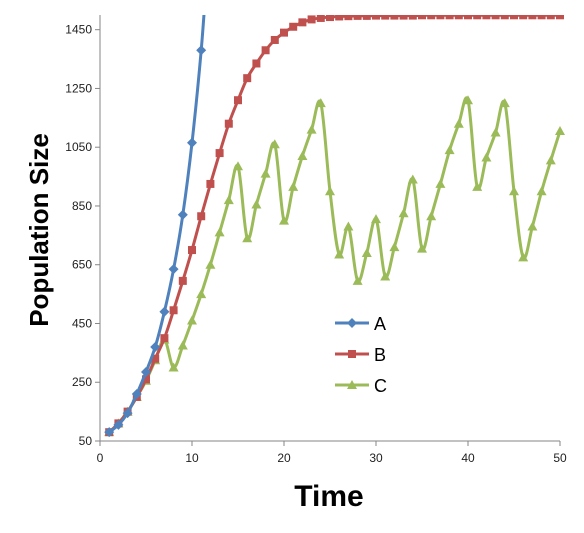 Image resolution: width=584 pixels, height=533 pixels. I want to click on y-tick-label: 1450, so click(78, 30).